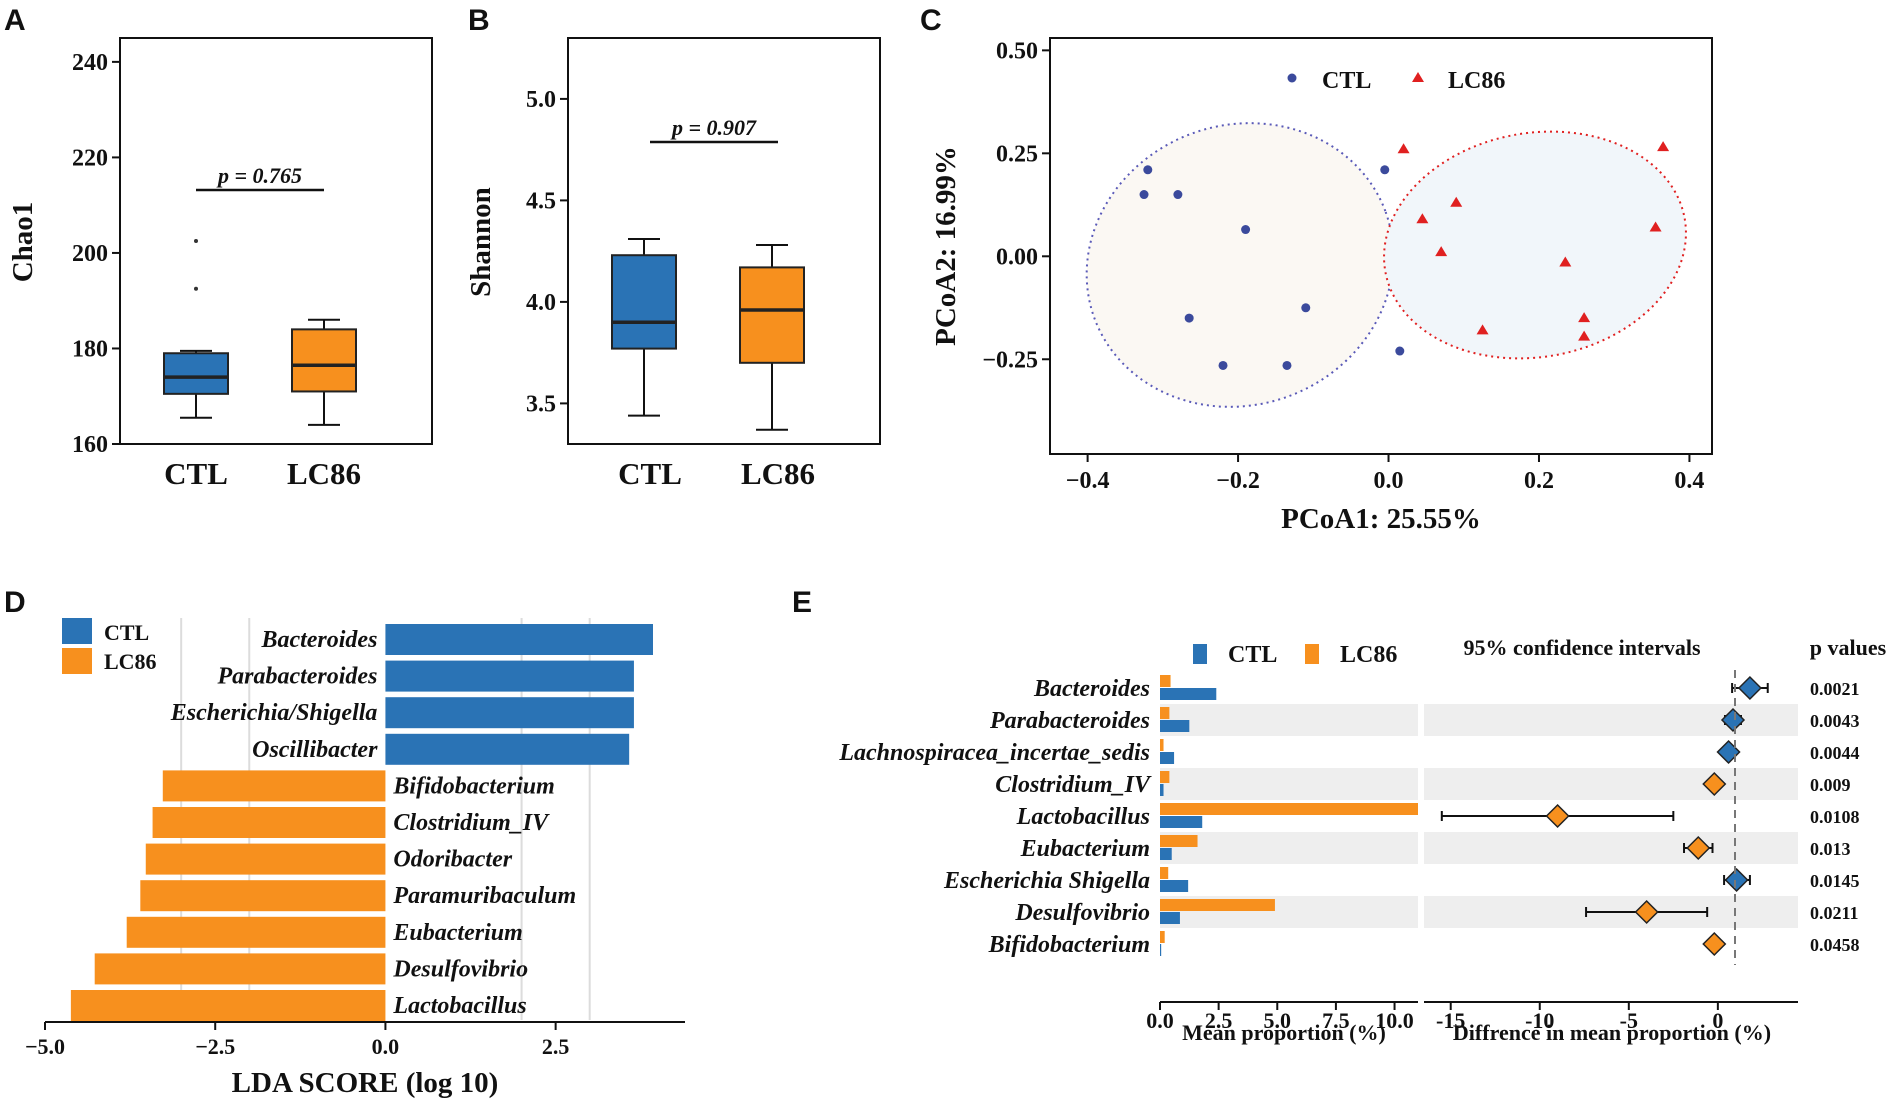  What do you see at coordinates (457, 933) in the screenshot?
I see `d-label-eubacterium: Eubacterium` at bounding box center [457, 933].